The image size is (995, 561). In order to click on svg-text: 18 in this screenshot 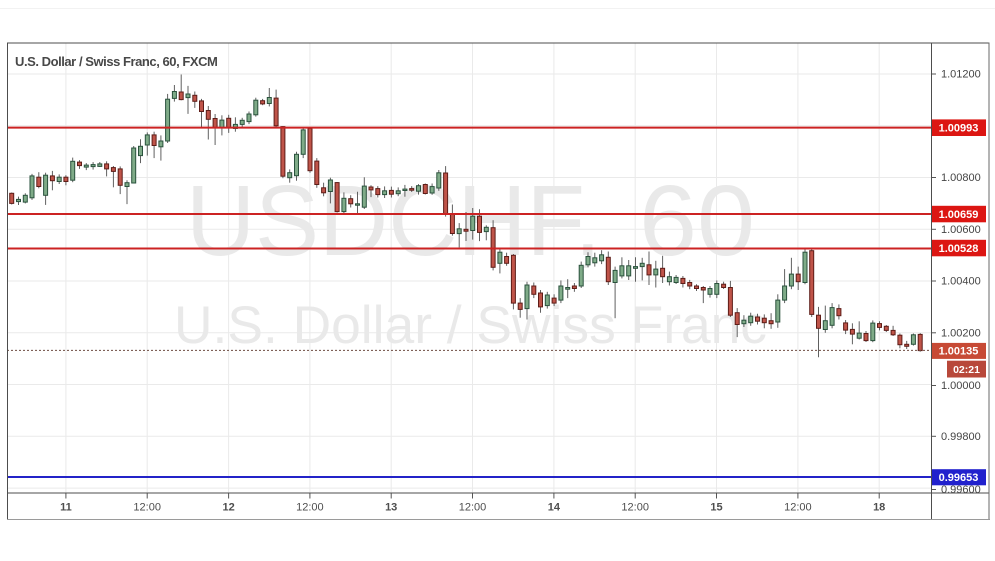, I will do `click(879, 508)`.